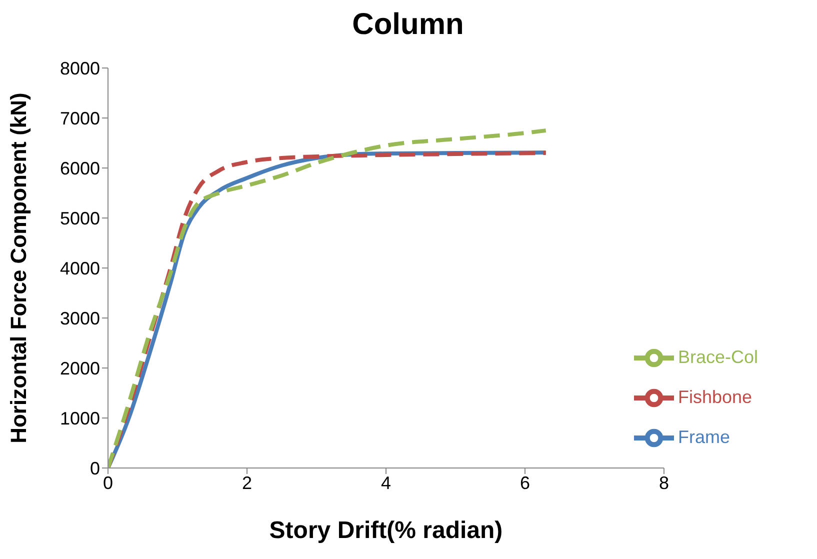 This screenshot has height=559, width=817. Describe the element at coordinates (715, 396) in the screenshot. I see `legend-label: Fishbone` at that location.